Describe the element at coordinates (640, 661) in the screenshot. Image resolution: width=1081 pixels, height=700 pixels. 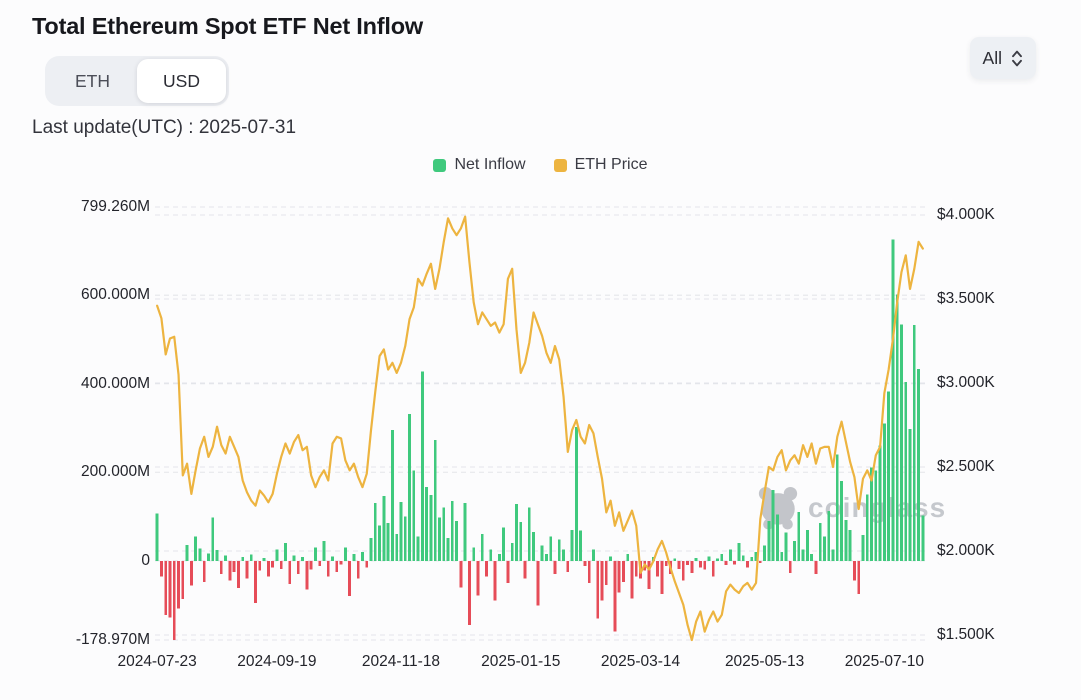
I see `x-tick-date: 2025-03-14` at that location.